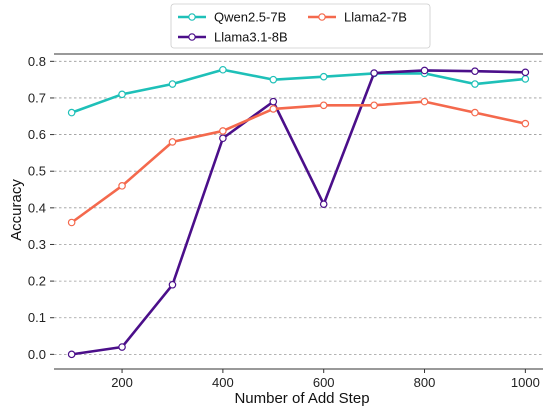  What do you see at coordinates (223, 382) in the screenshot?
I see `x-tick-label: 400` at bounding box center [223, 382].